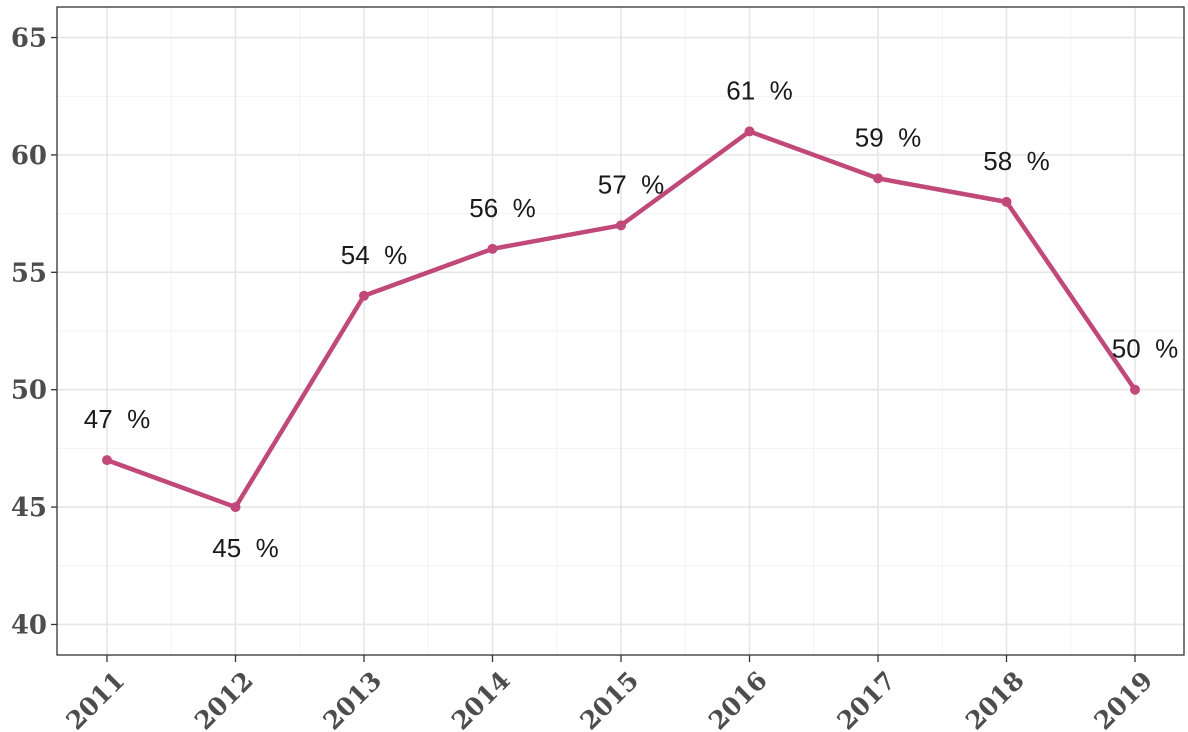 The image size is (1188, 732). I want to click on x-tick-label: 2015, so click(610, 699).